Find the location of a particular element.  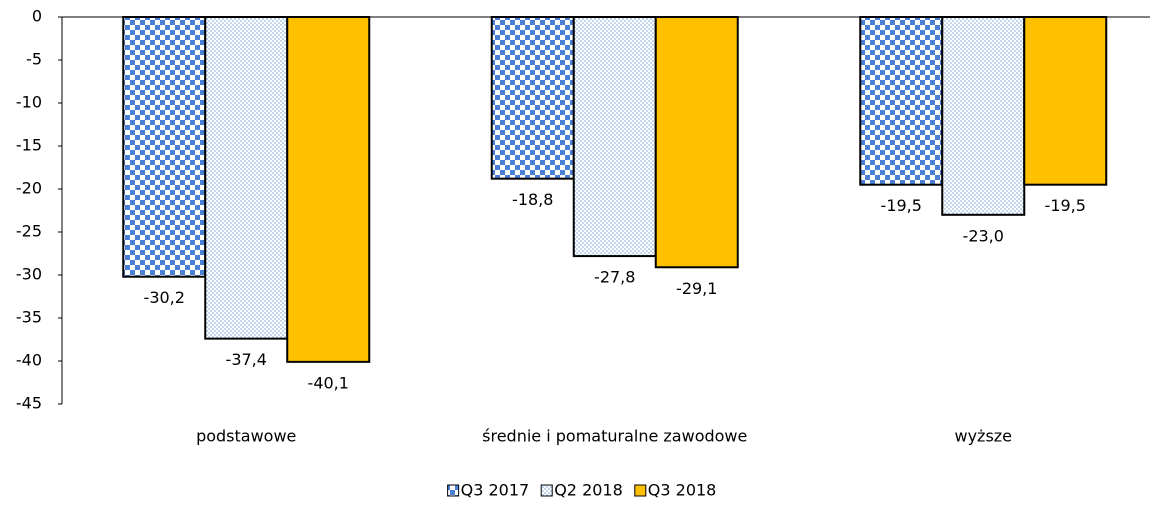

legend-label: Q2 2018 is located at coordinates (588, 490).